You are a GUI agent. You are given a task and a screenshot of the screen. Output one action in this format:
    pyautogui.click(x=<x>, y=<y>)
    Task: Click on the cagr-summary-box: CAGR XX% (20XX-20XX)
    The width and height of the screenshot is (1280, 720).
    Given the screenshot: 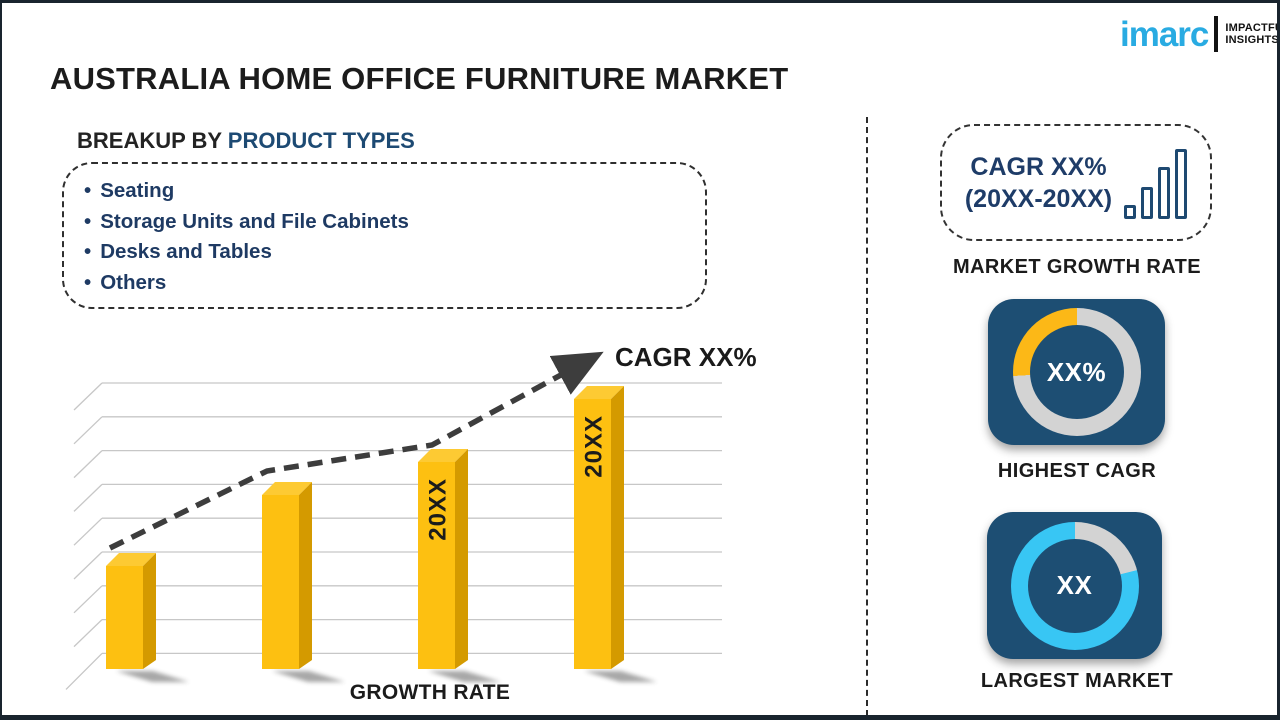 What is the action you would take?
    pyautogui.click(x=1076, y=182)
    